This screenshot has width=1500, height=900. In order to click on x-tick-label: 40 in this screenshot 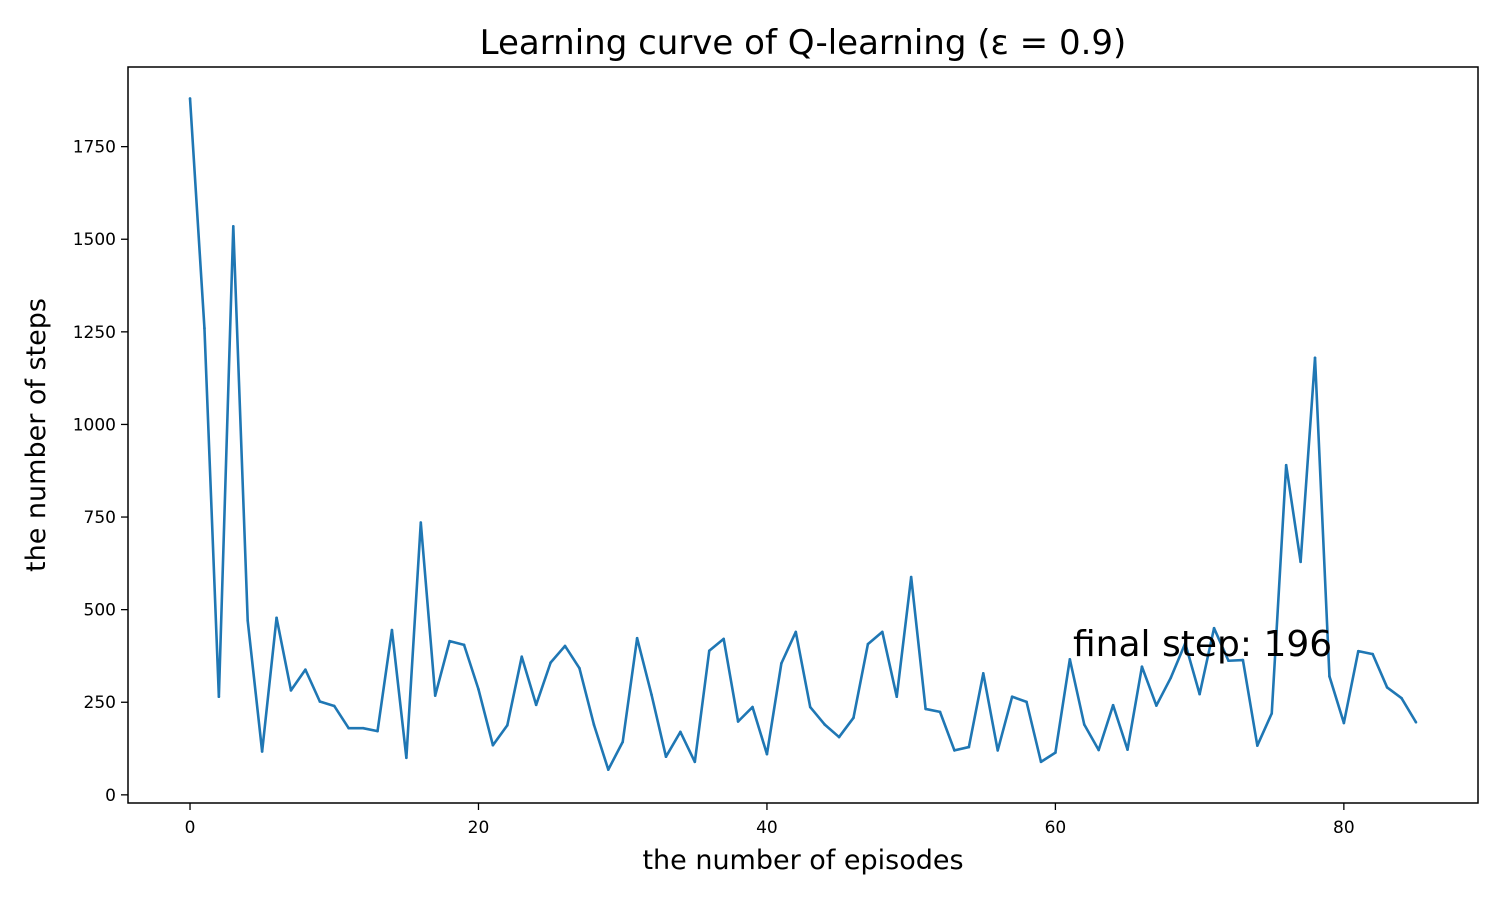, I will do `click(767, 828)`.